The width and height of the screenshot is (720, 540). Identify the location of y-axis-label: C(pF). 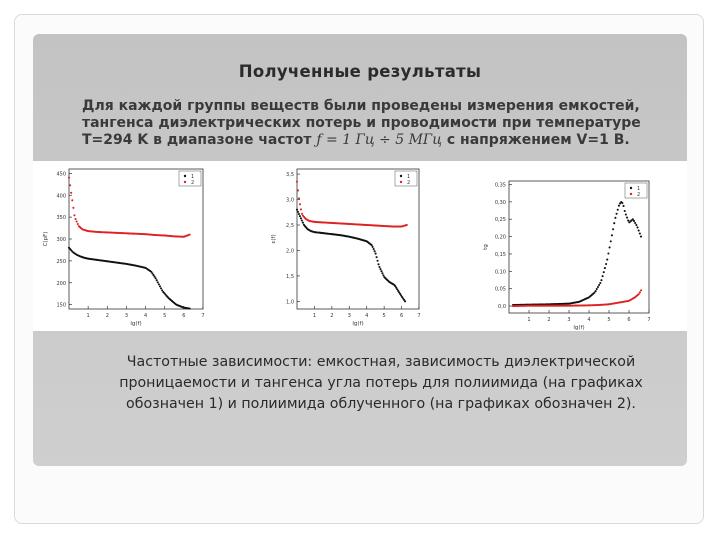
(46, 239).